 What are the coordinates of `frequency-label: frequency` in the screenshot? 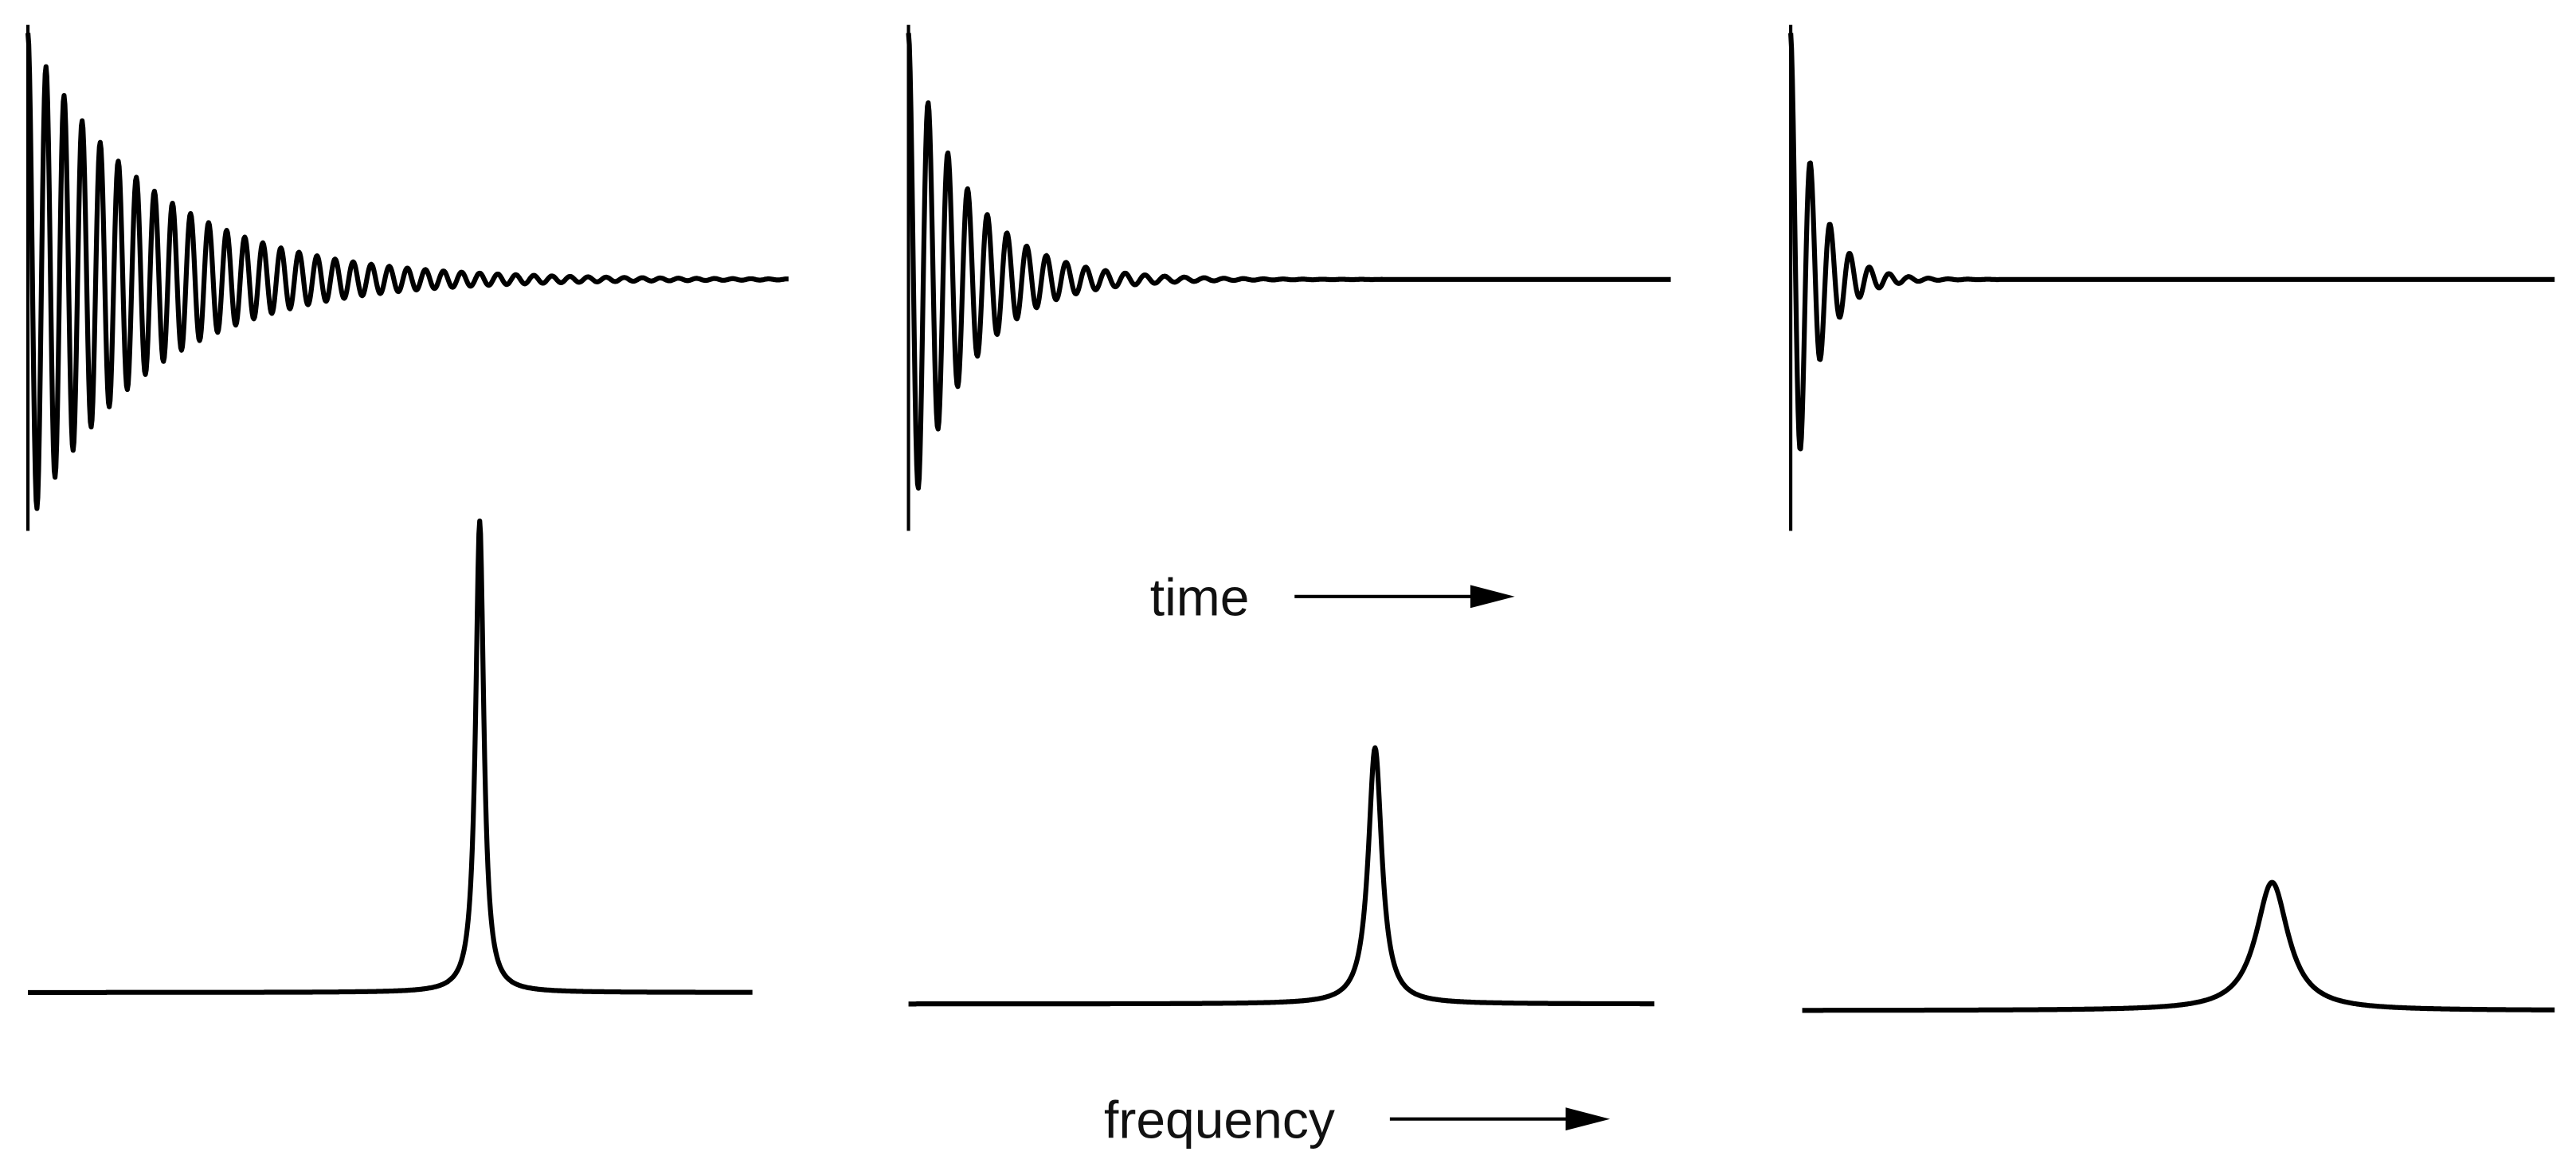 It's located at (1219, 1119).